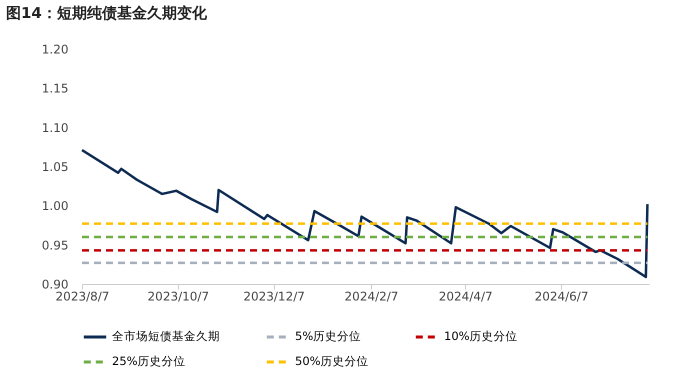 This screenshot has width=700, height=382. I want to click on x-tick-label: 2024/2/7, so click(371, 297).